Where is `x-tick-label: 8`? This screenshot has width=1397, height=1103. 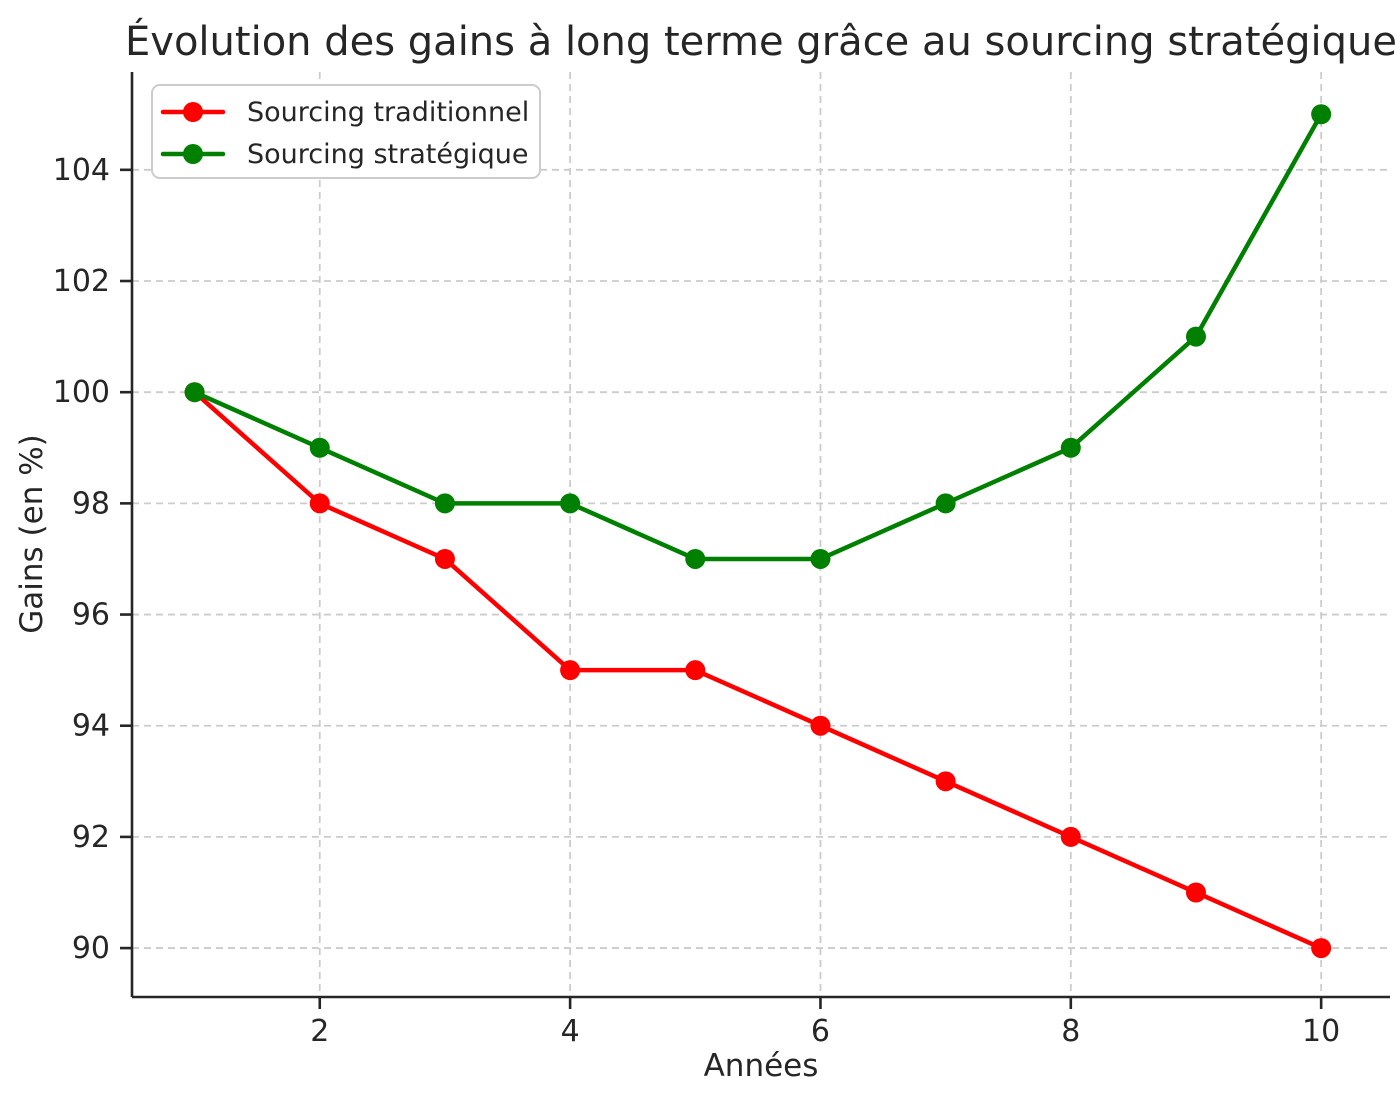 x-tick-label: 8 is located at coordinates (1070, 1031).